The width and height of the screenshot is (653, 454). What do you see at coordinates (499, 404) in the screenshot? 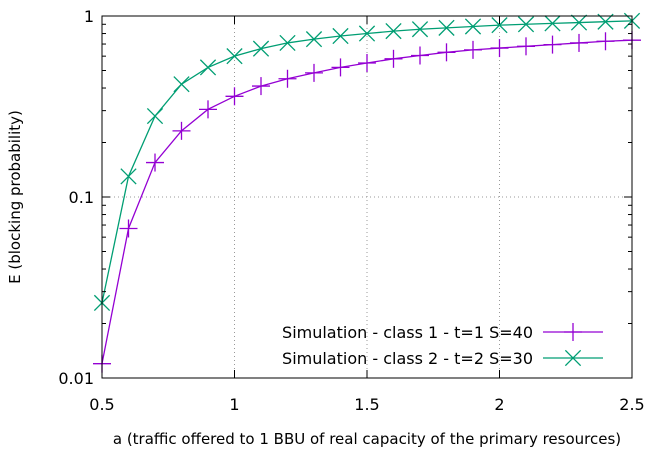
I see `x-tick-label: 2` at bounding box center [499, 404].